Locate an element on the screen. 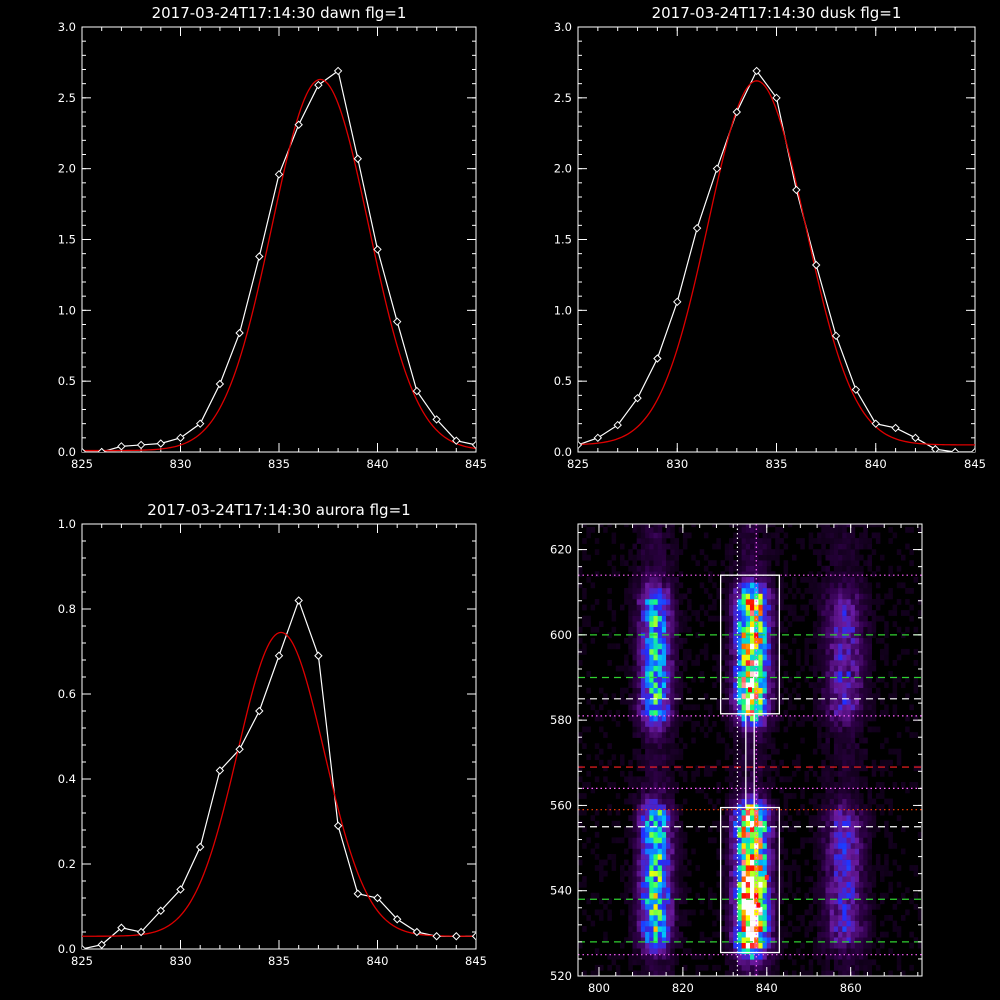 This screenshot has width=1000, height=1000. x-tick-label: 830 is located at coordinates (677, 464).